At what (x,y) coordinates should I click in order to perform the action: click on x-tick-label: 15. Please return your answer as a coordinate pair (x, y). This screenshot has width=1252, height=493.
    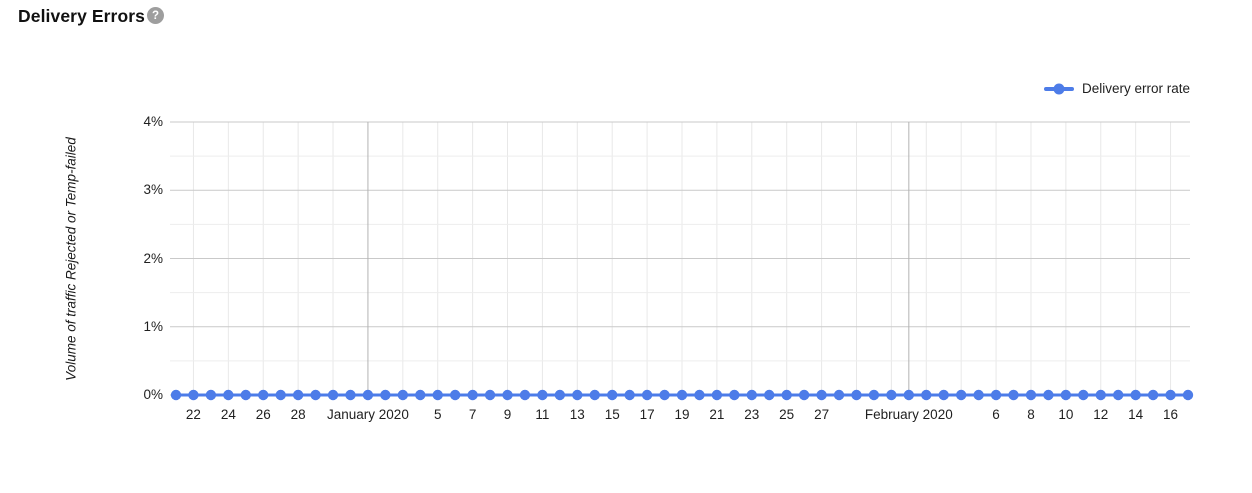
    Looking at the image, I should click on (612, 414).